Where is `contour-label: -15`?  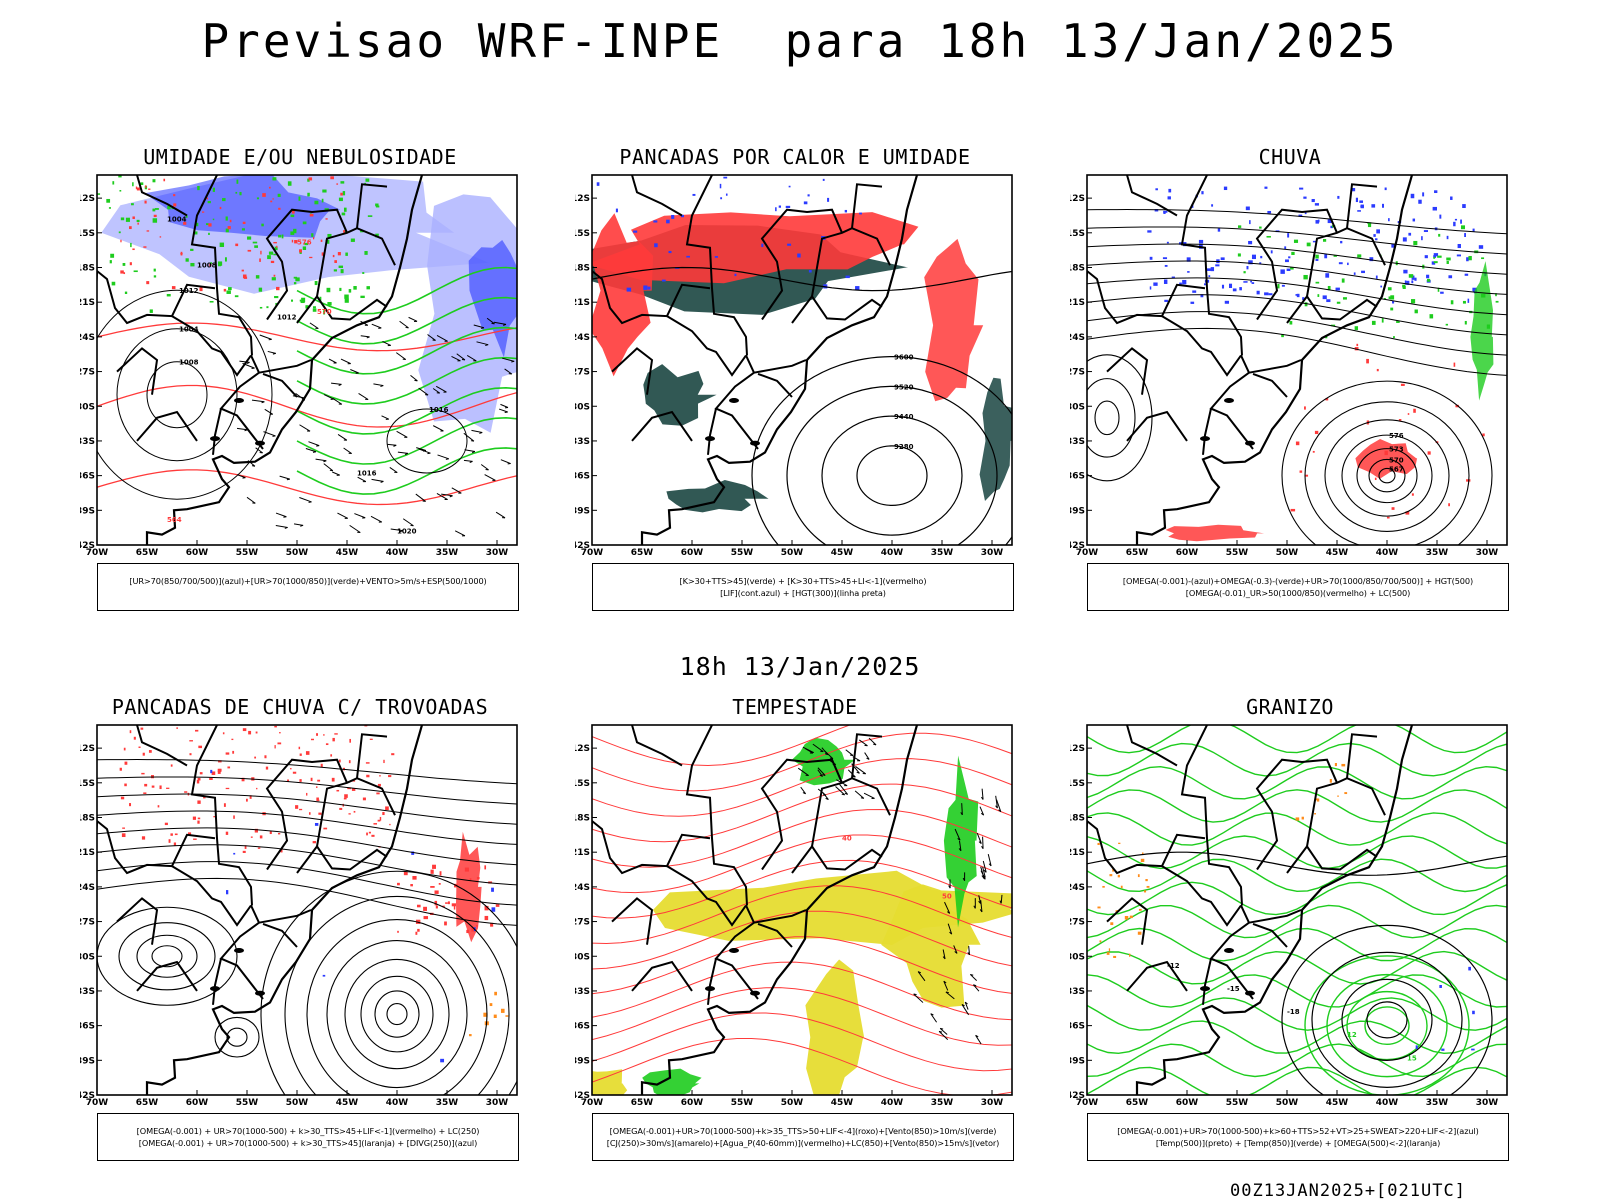
contour-label: -15 is located at coordinates (1233, 989).